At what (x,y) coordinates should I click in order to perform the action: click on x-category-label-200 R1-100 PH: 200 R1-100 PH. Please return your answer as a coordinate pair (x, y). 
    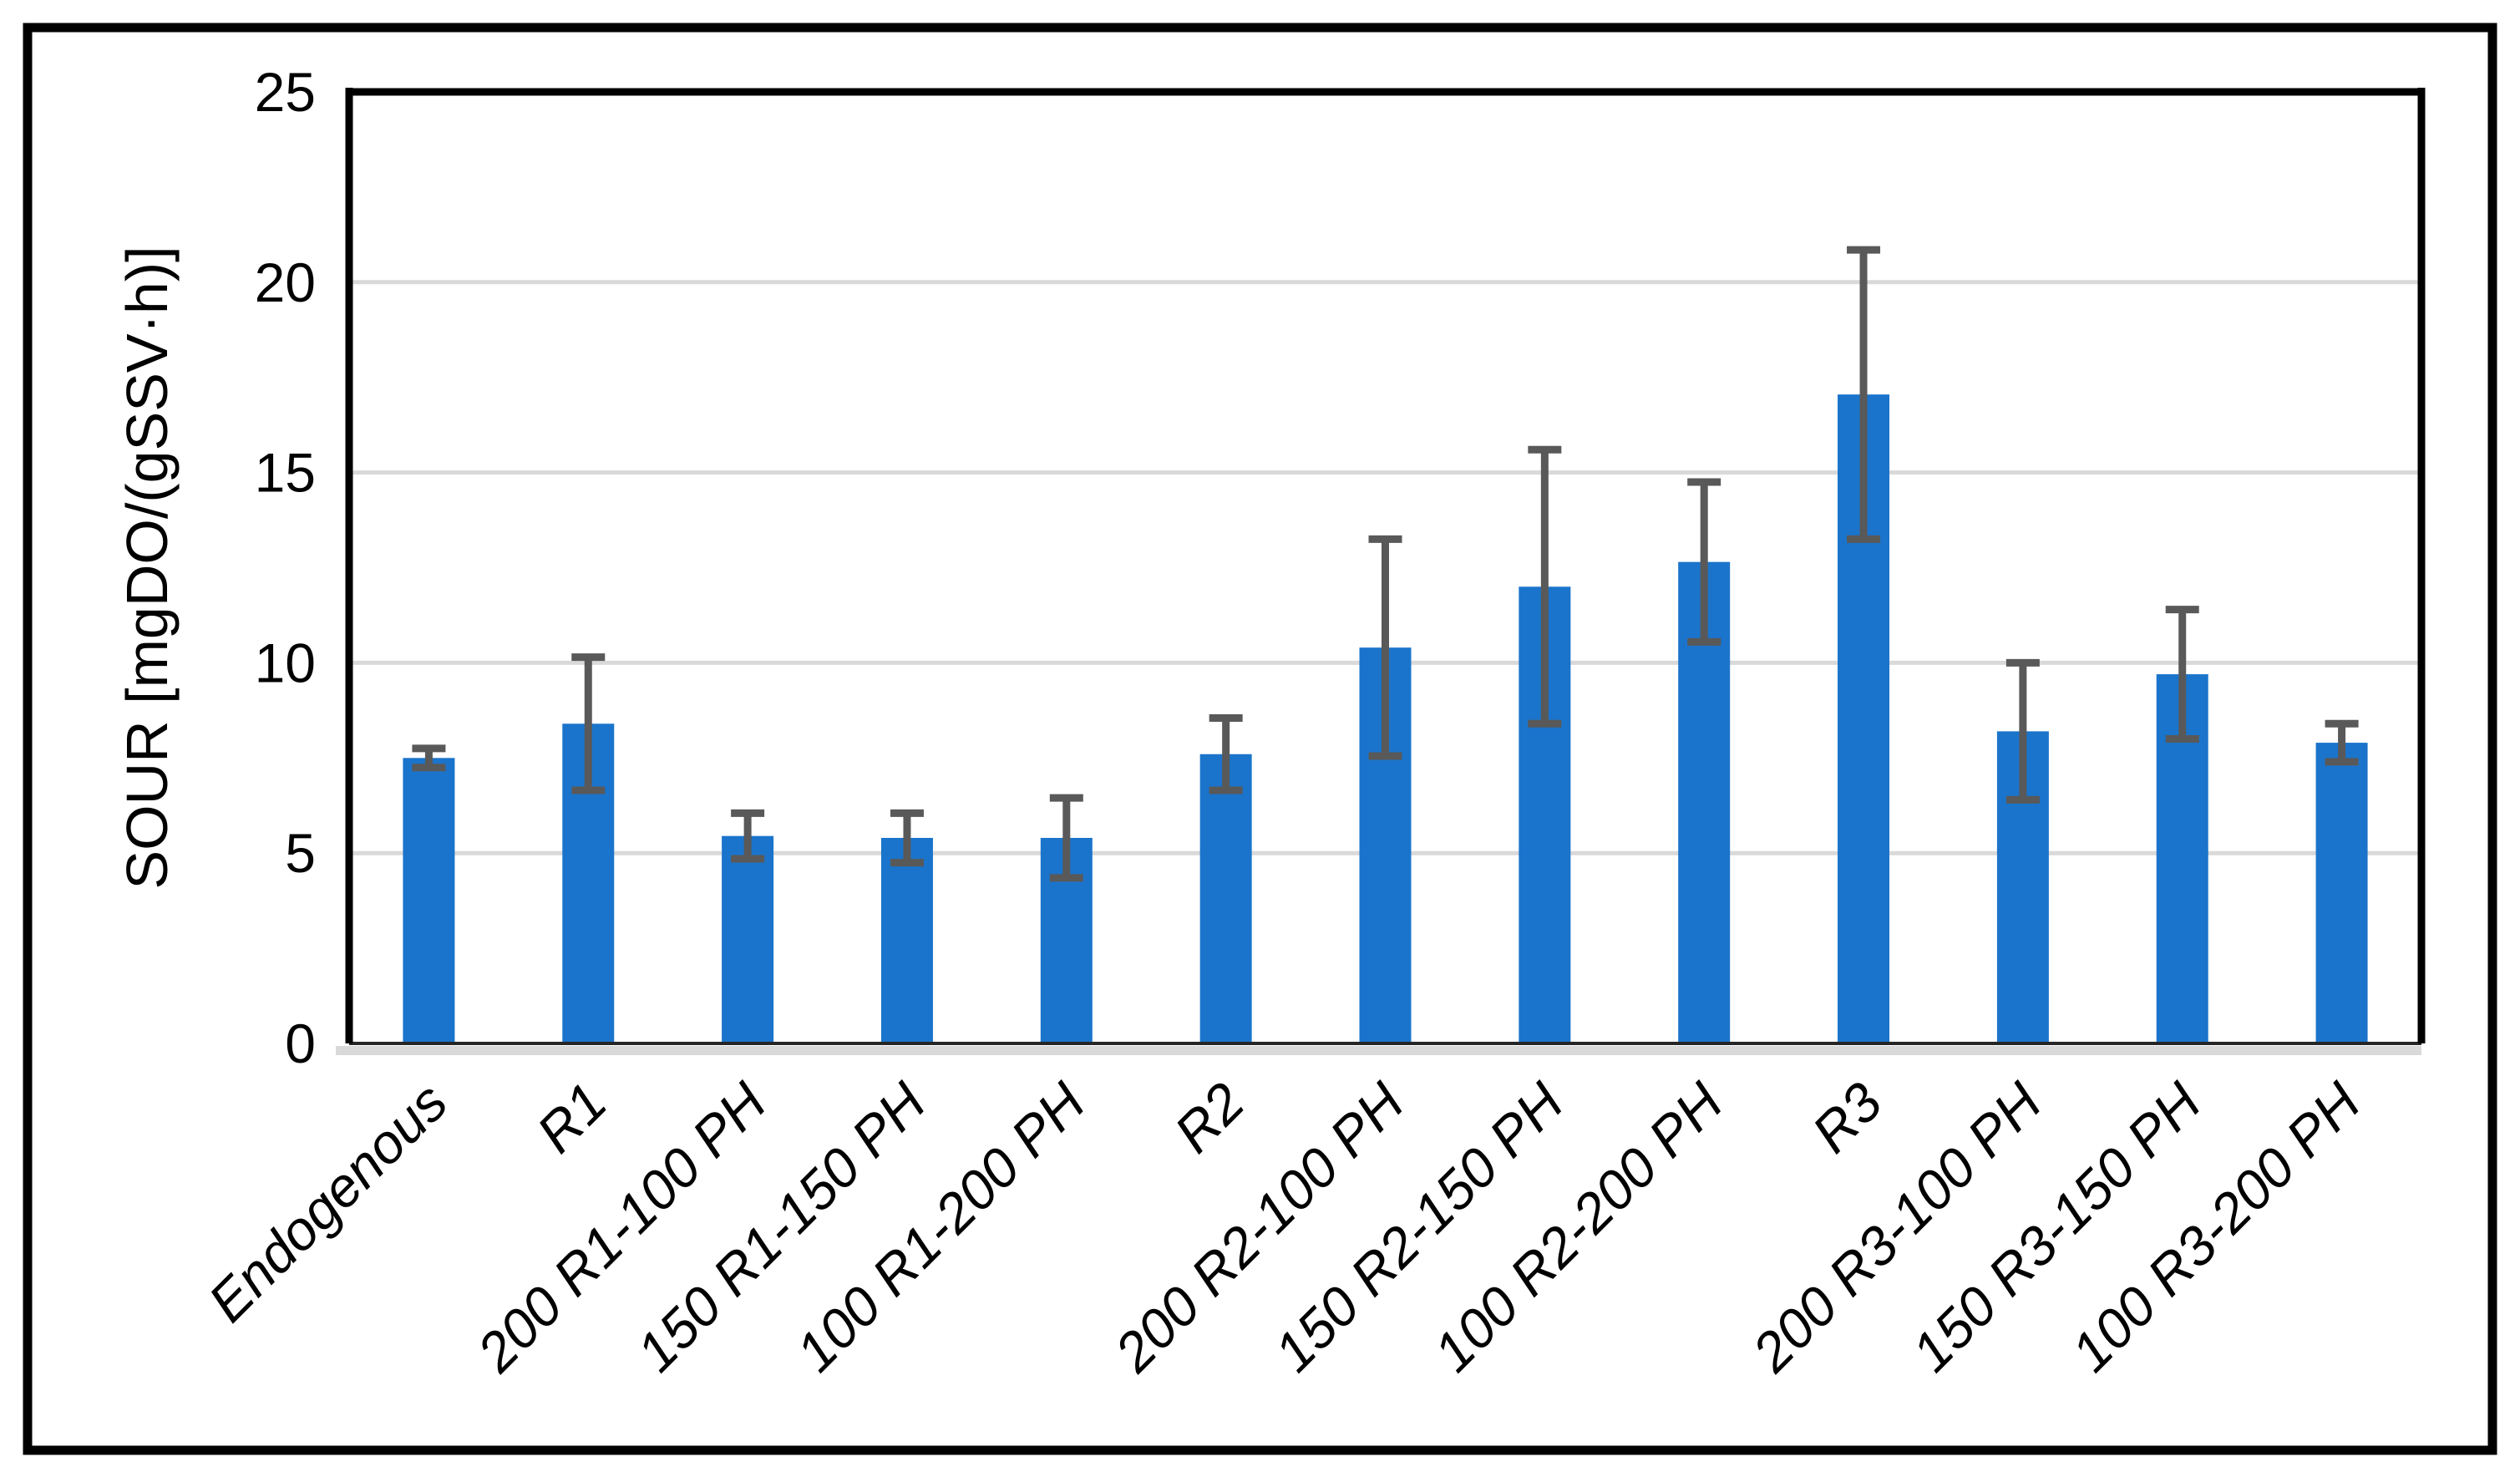
    Looking at the image, I should click on (621, 1226).